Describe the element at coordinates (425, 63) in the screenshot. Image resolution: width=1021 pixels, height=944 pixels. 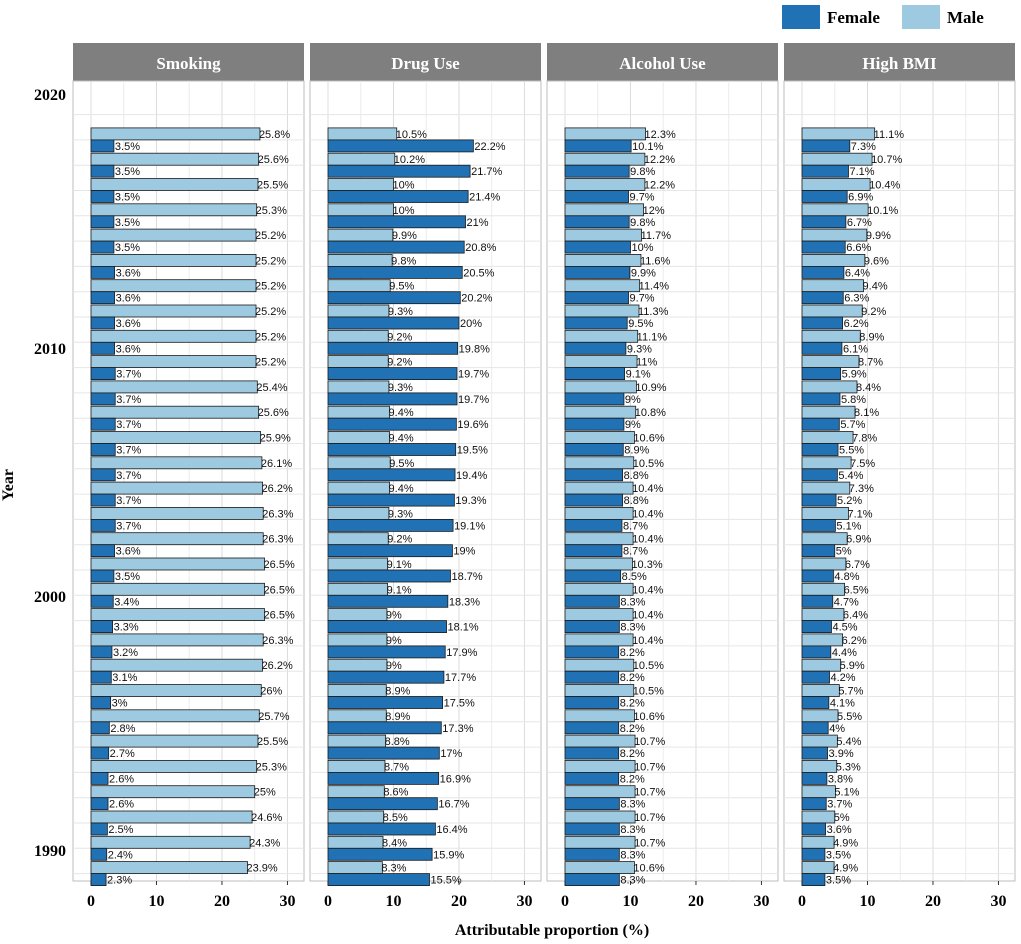
I see `panel-title-drug-use: Drug Use` at that location.